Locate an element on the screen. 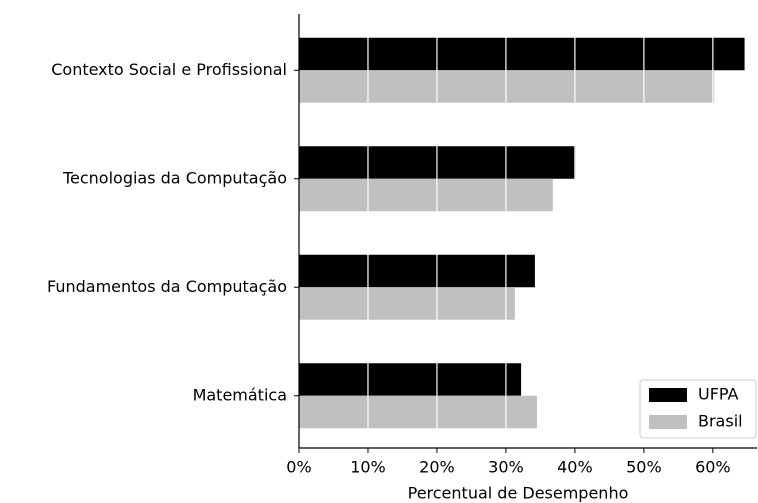 This screenshot has height=503, width=758. y-tick-label: Matemática is located at coordinates (240, 394).